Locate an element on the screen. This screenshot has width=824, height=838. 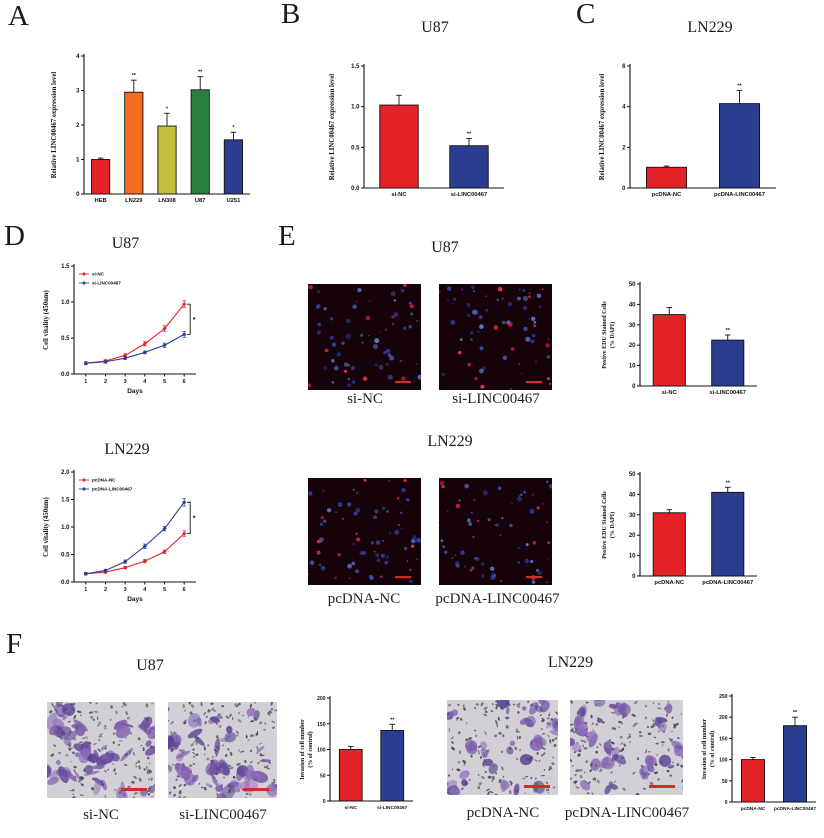
svg-text: (% of control) is located at coordinates (712, 749).